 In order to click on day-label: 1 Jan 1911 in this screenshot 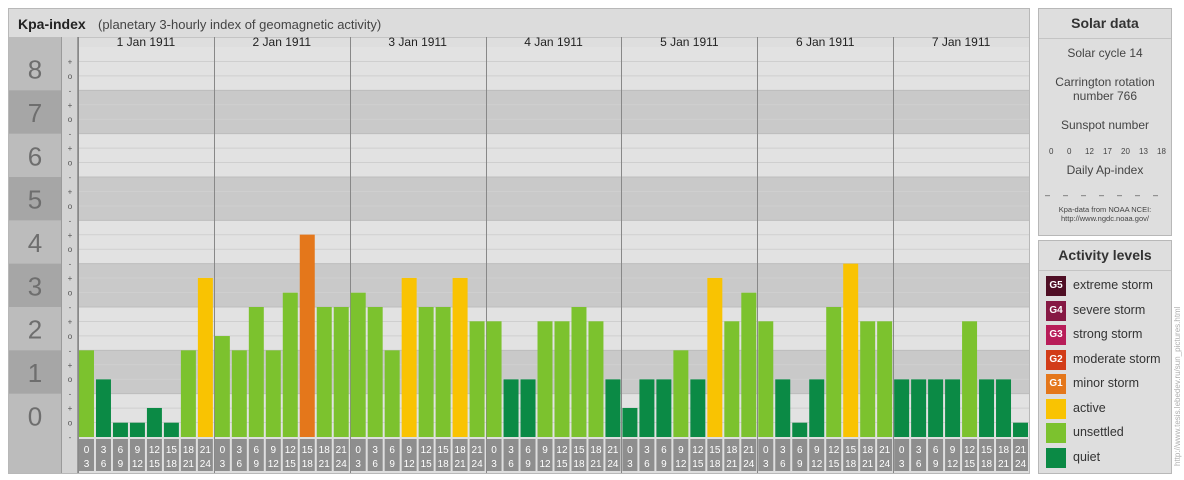, I will do `click(146, 43)`.